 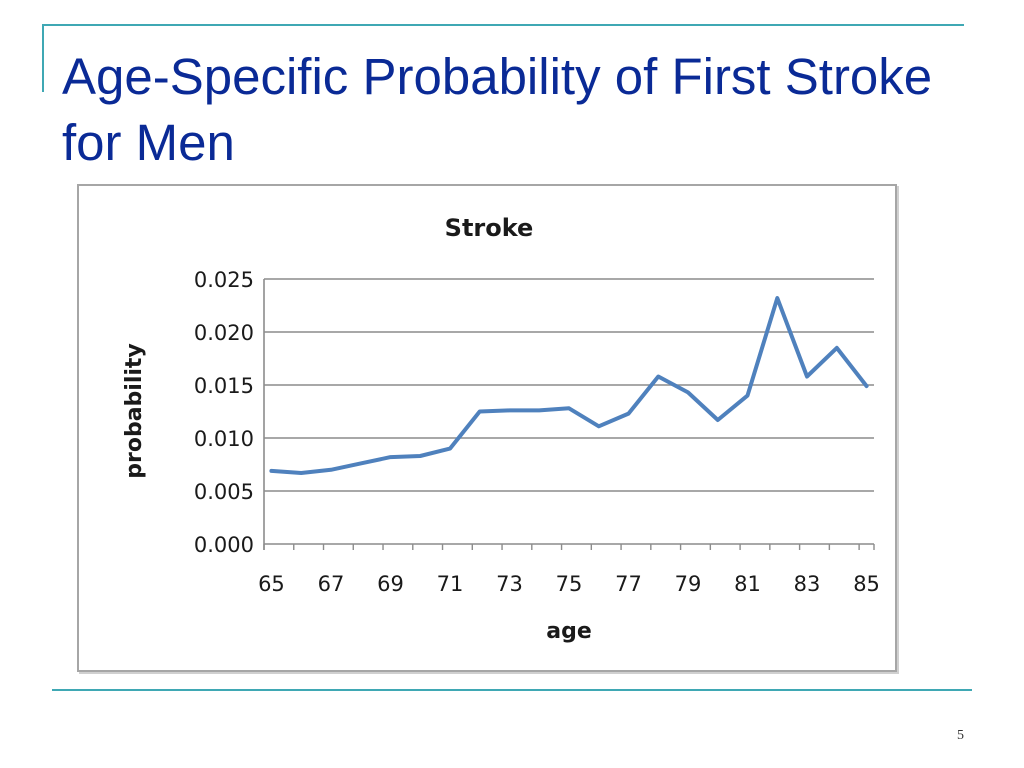 What do you see at coordinates (224, 492) in the screenshot?
I see `y-tick-label: 0.005` at bounding box center [224, 492].